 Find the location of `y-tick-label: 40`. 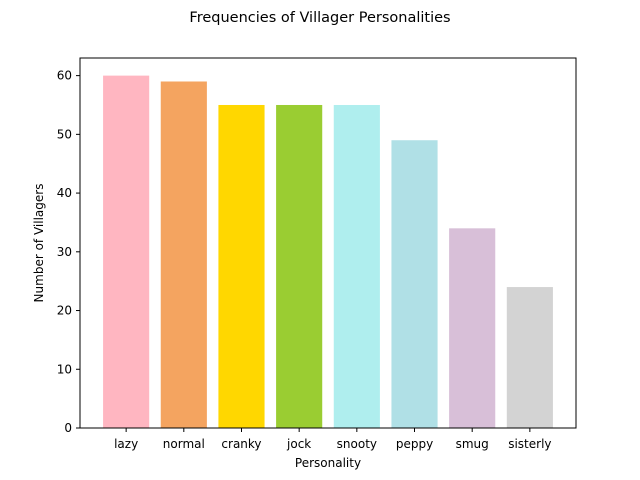

y-tick-label: 40 is located at coordinates (64, 193).